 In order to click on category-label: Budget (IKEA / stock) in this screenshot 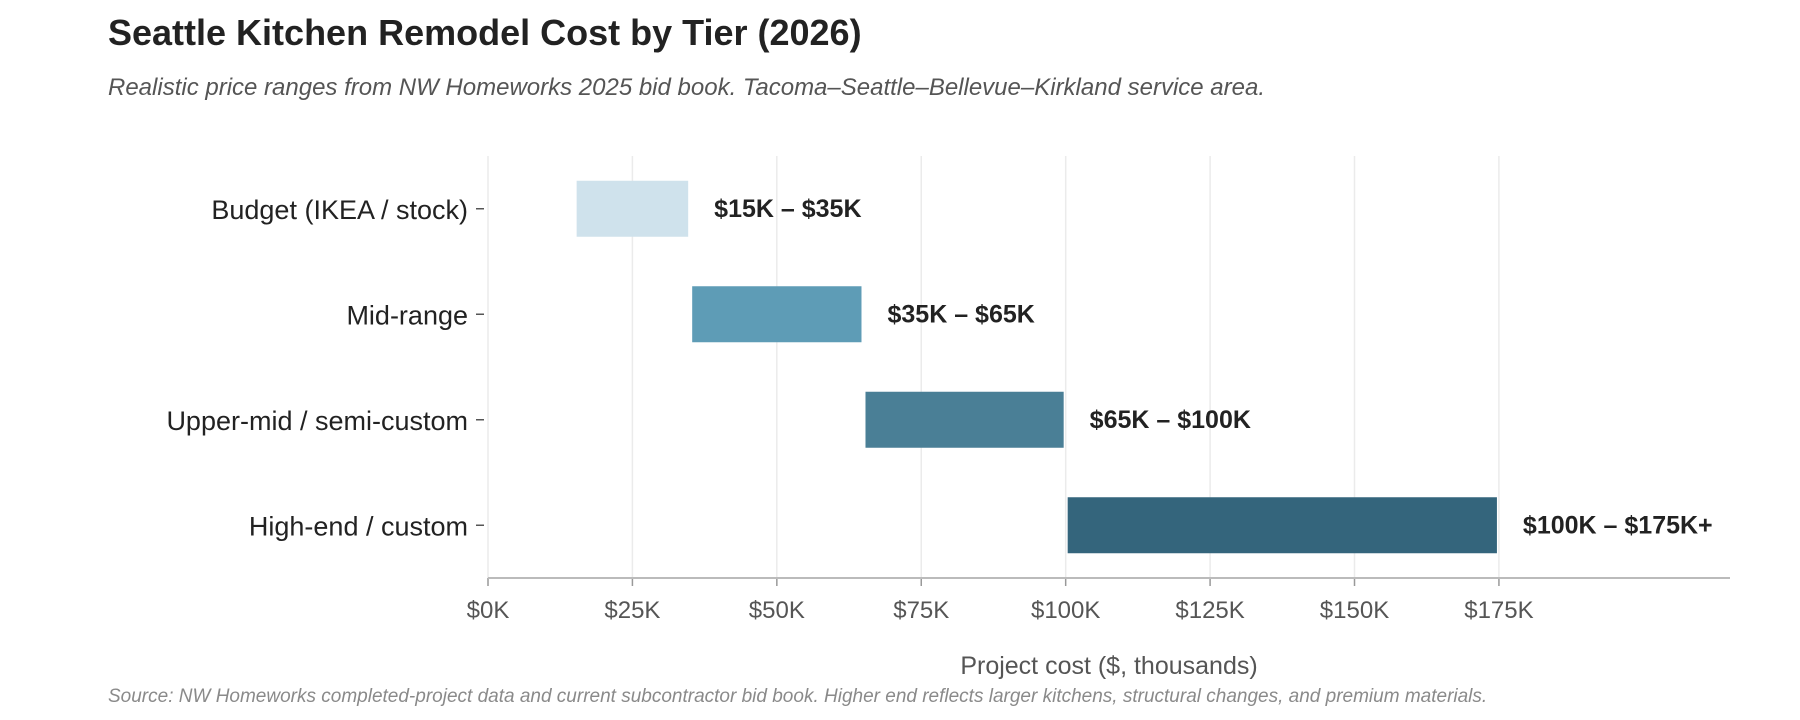, I will do `click(339, 210)`.